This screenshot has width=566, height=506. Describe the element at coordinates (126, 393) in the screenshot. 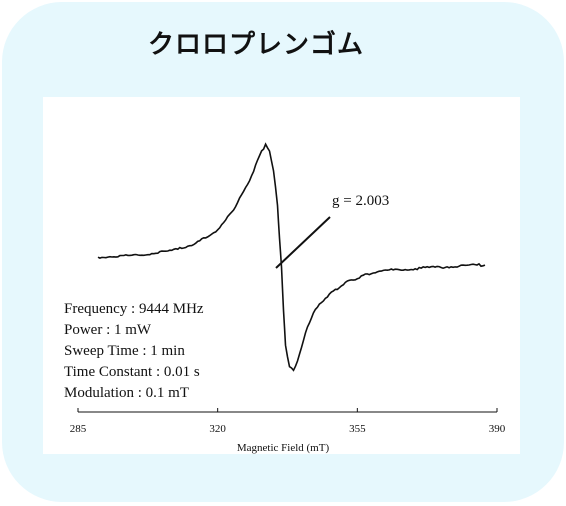

I see `parameter-line: Modulation : 0.1 mT` at that location.